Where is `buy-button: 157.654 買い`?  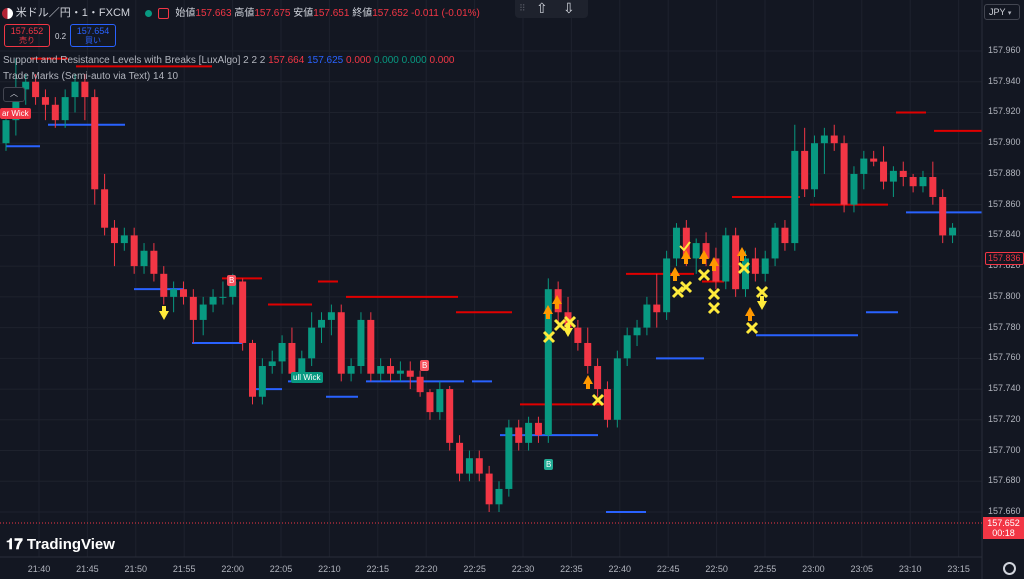
buy-button: 157.654 買い is located at coordinates (93, 35).